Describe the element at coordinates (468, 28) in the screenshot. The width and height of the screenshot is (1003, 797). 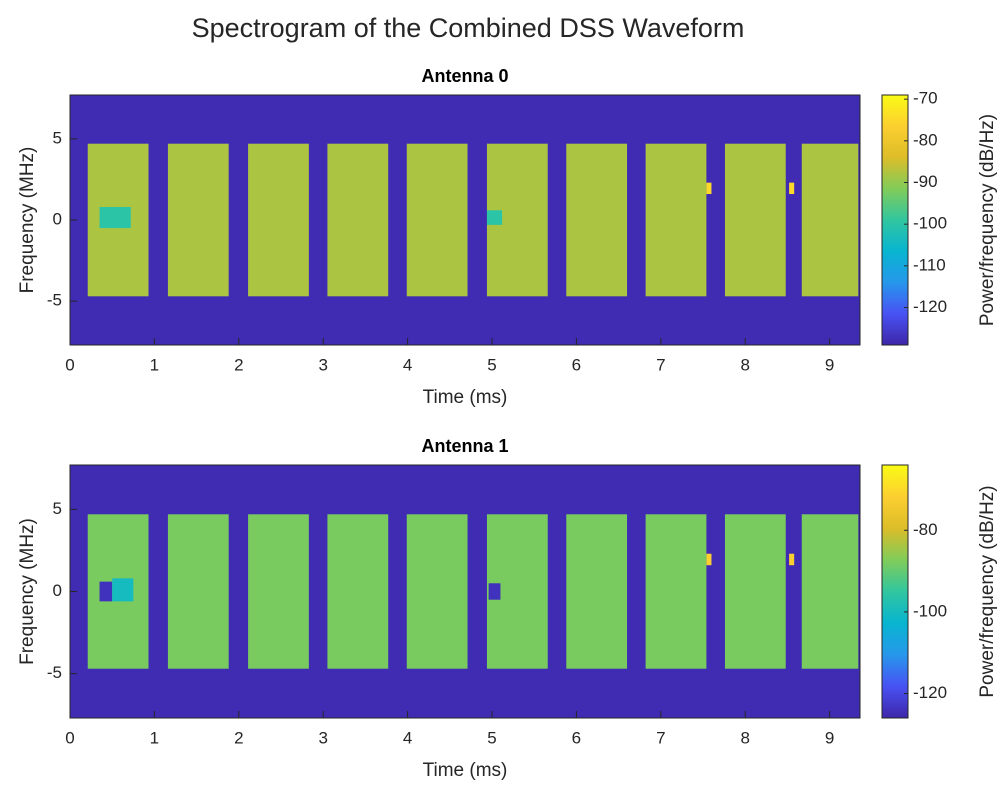
I see `figure-title: Spectrogram of the Combined DSS Waveform` at that location.